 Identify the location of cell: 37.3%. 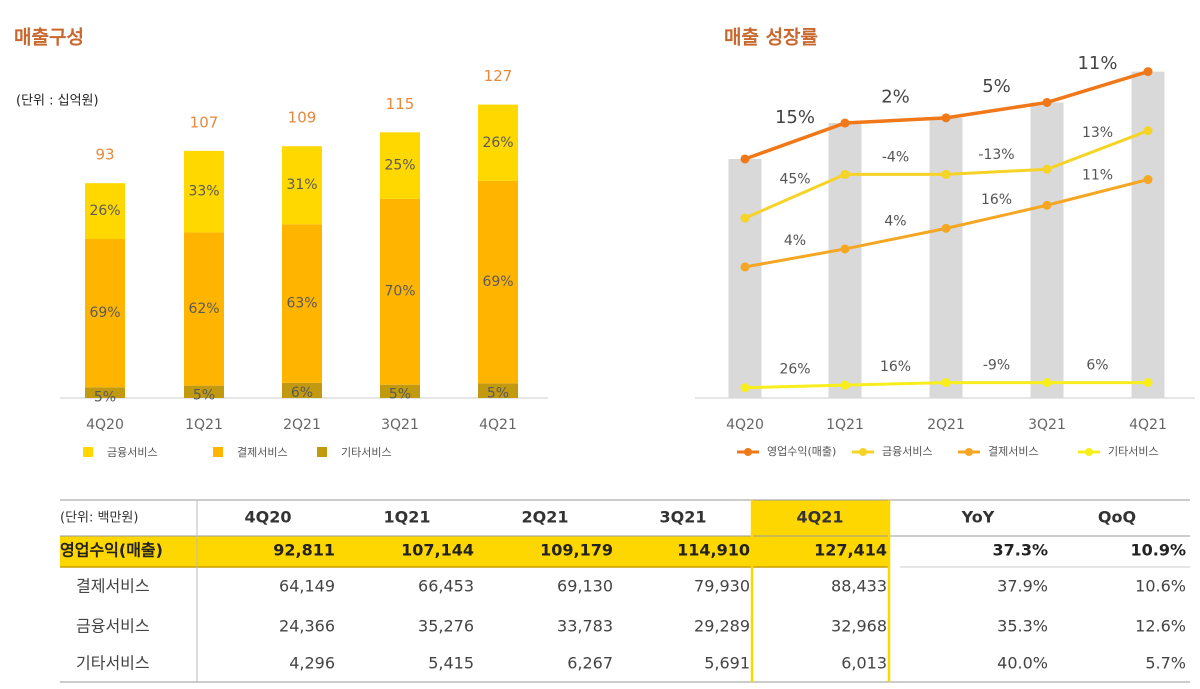
(1020, 550).